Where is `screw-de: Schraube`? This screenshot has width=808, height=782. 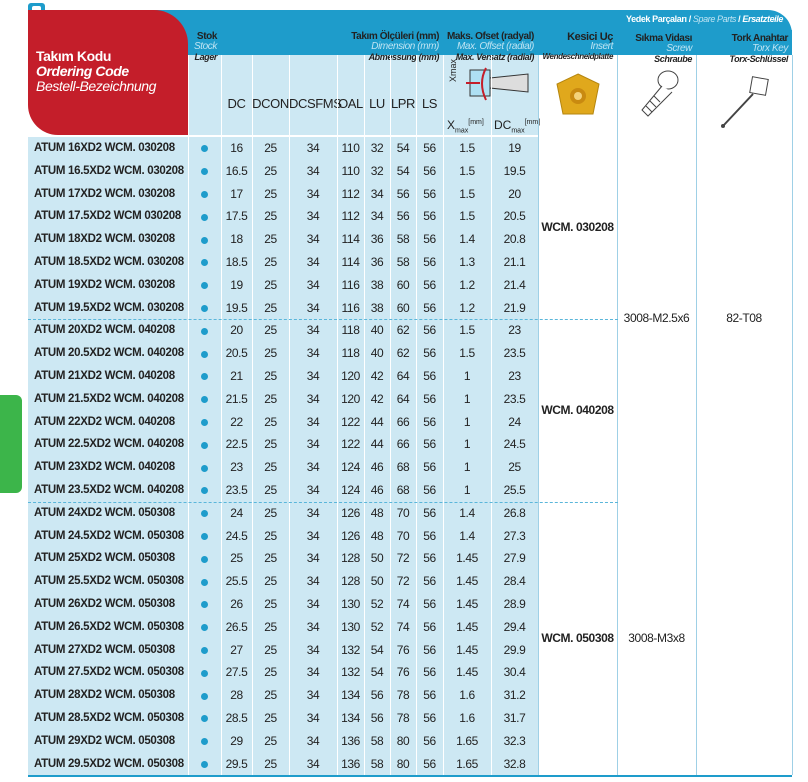
screw-de: Schraube is located at coordinates (673, 59).